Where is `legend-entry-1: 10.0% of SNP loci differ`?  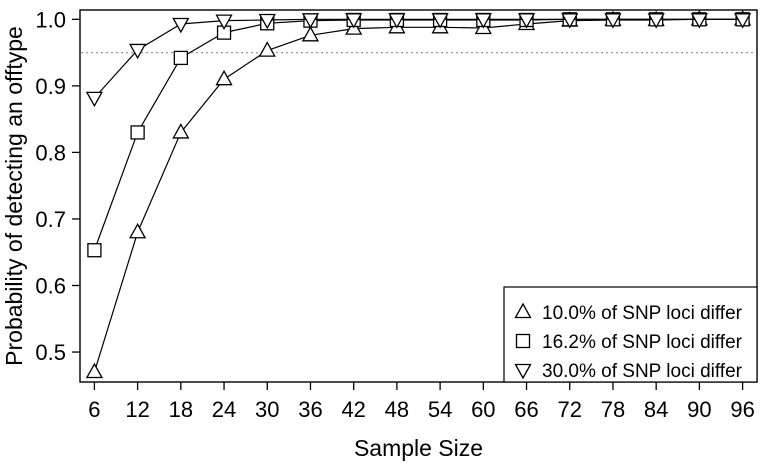 legend-entry-1: 10.0% of SNP loci differ is located at coordinates (628, 313).